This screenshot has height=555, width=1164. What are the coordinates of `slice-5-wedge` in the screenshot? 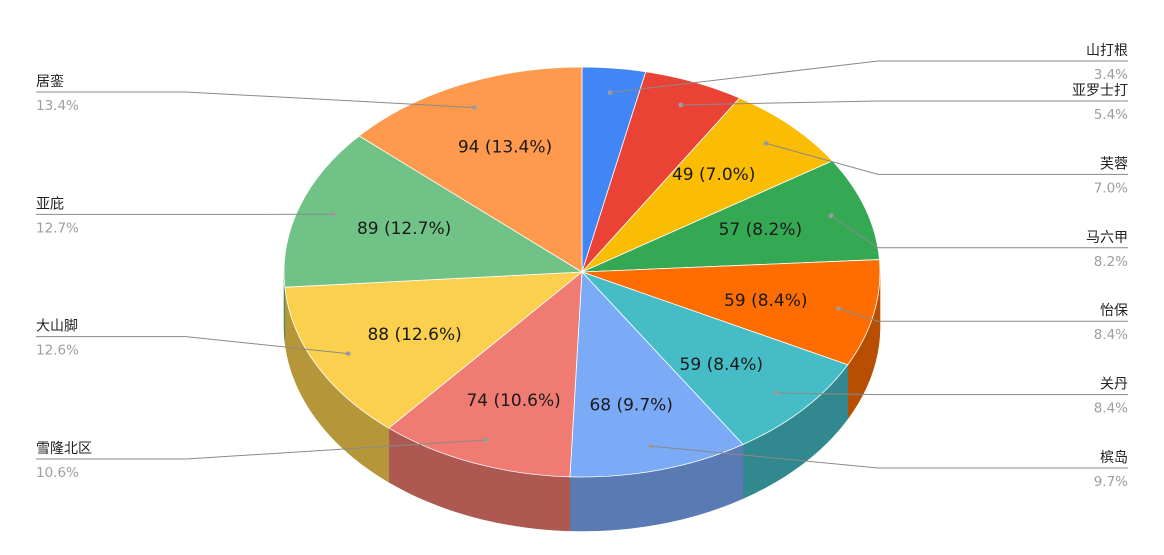 It's located at (731, 312).